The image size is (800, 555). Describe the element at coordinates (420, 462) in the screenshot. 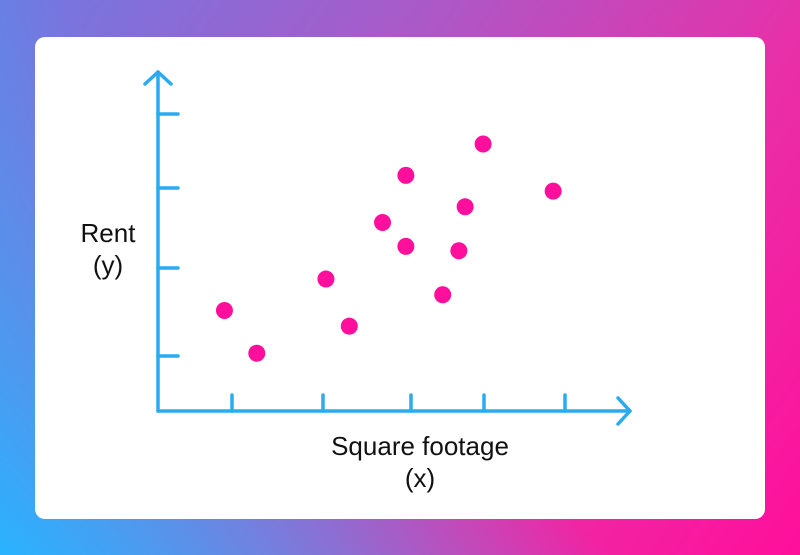

I see `x-axis-label: Square footage (x)` at that location.